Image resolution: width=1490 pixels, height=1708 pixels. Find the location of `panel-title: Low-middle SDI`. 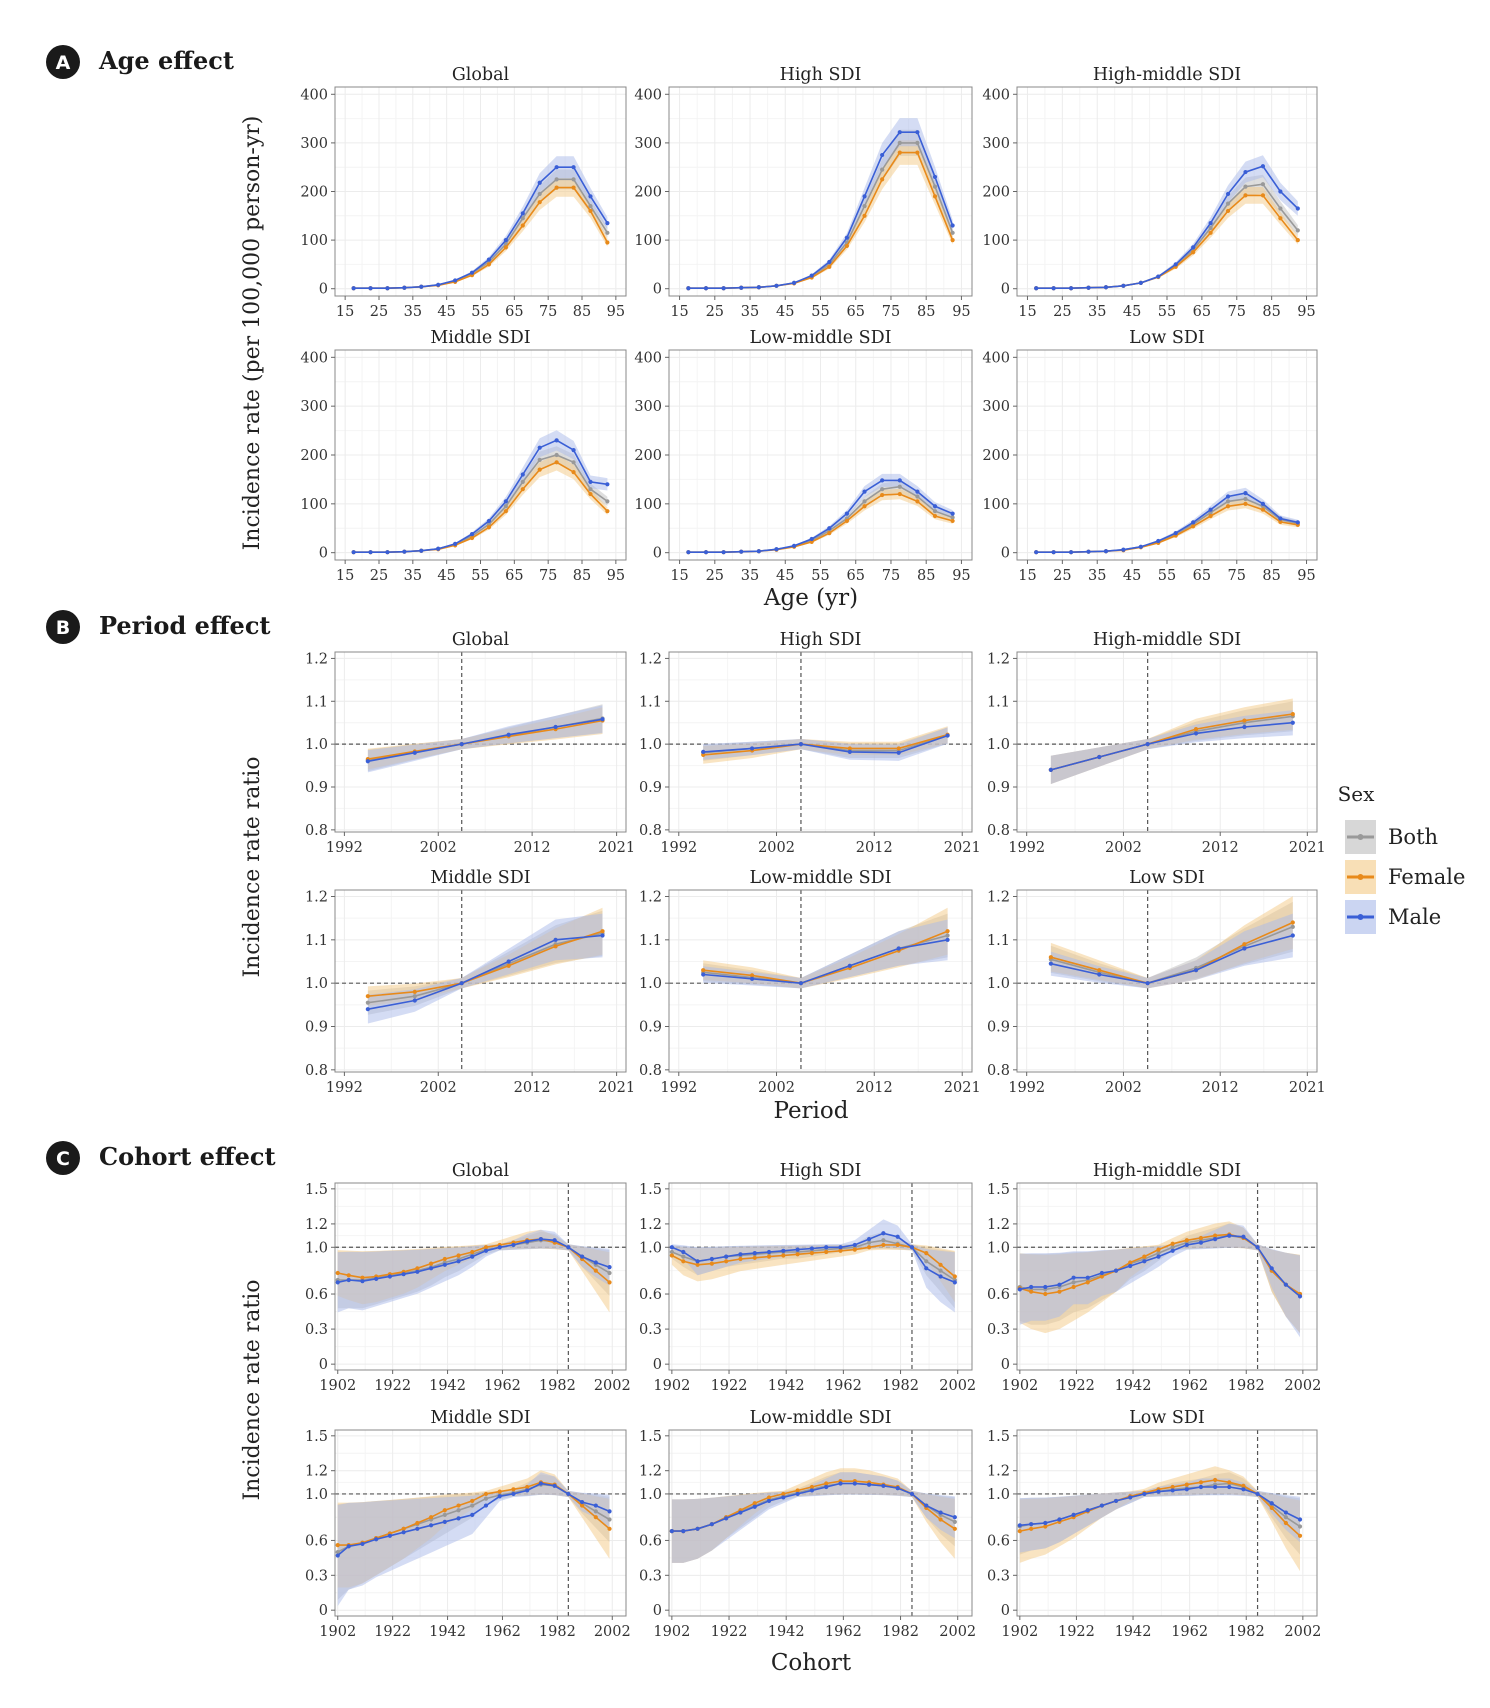

panel-title: Low-middle SDI is located at coordinates (820, 338).